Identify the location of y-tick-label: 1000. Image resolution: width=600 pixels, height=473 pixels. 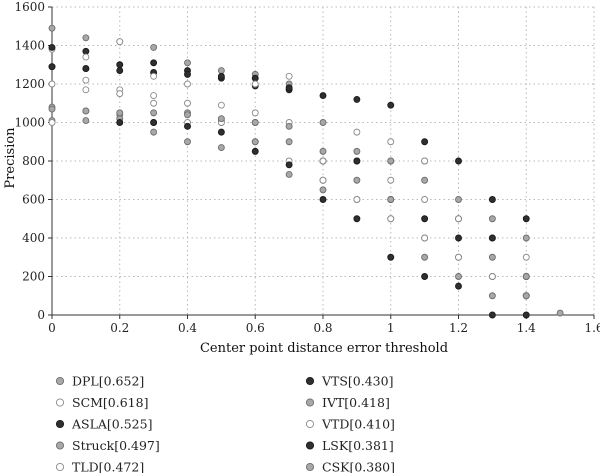
(29, 123).